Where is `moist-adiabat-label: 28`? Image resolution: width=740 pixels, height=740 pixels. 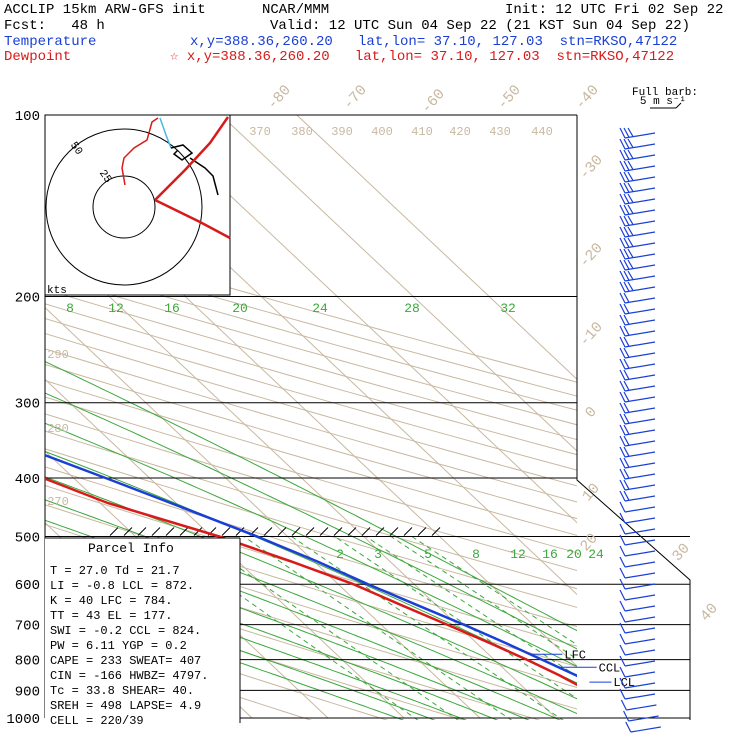
moist-adiabat-label: 28 is located at coordinates (412, 308).